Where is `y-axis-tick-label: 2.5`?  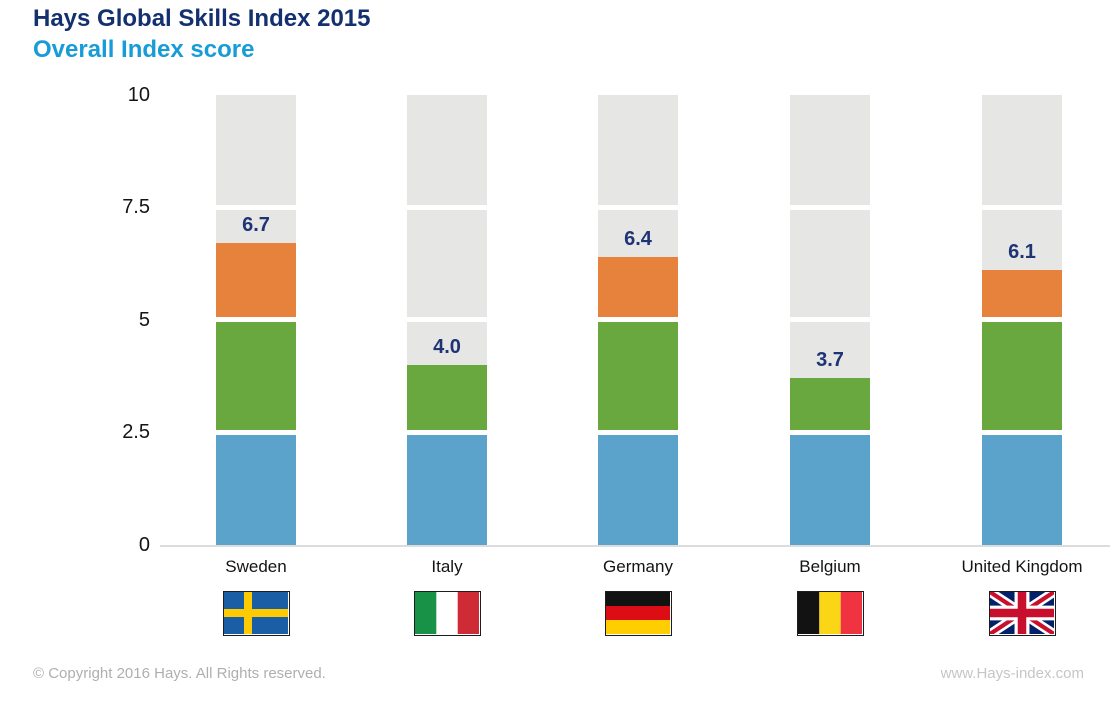
y-axis-tick-label: 2.5 is located at coordinates (136, 432).